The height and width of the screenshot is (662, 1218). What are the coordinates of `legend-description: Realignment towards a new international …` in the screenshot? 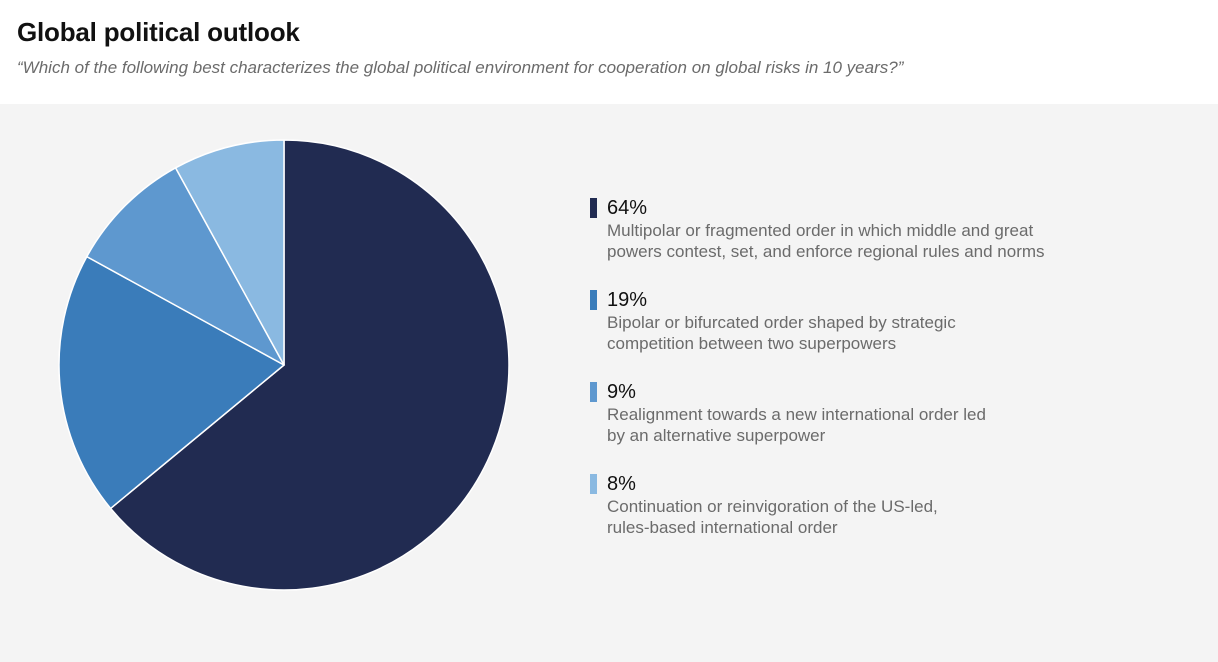 It's located at (796, 425).